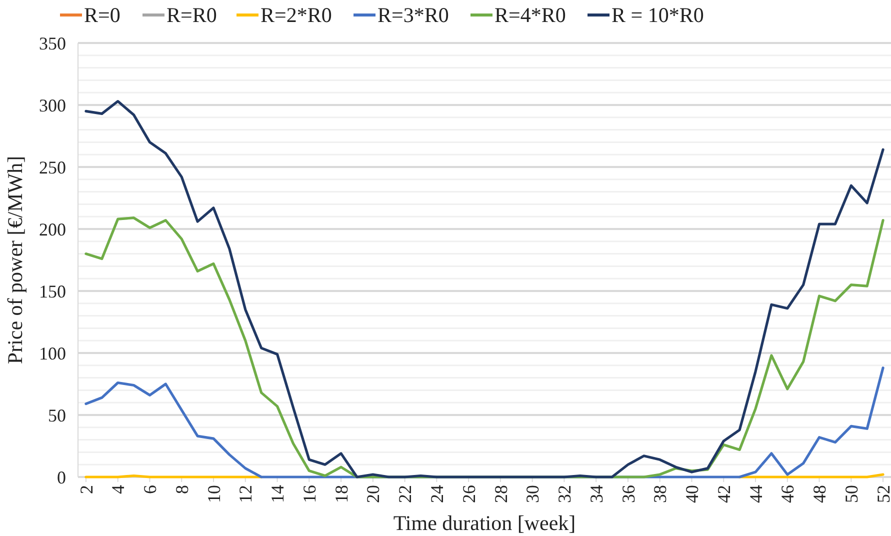 This screenshot has width=891, height=536. Describe the element at coordinates (628, 494) in the screenshot. I see `x-tick-label: 36` at that location.